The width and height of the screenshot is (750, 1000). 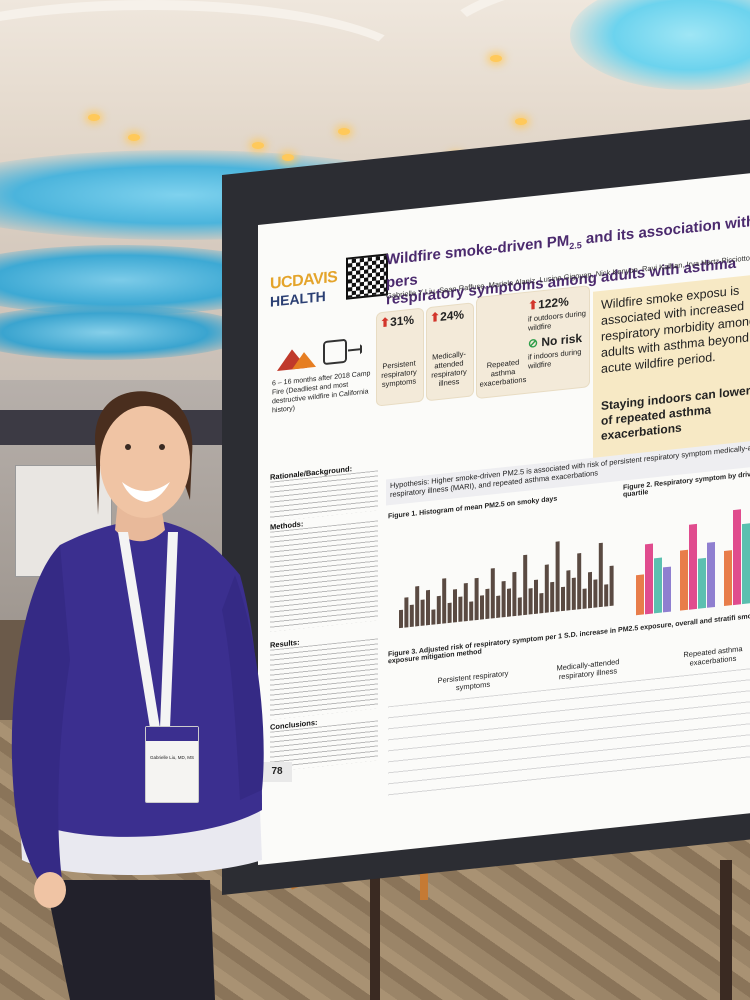 I want to click on name-badge: Gabrielle Liu, MD, MS, so click(x=172, y=764).